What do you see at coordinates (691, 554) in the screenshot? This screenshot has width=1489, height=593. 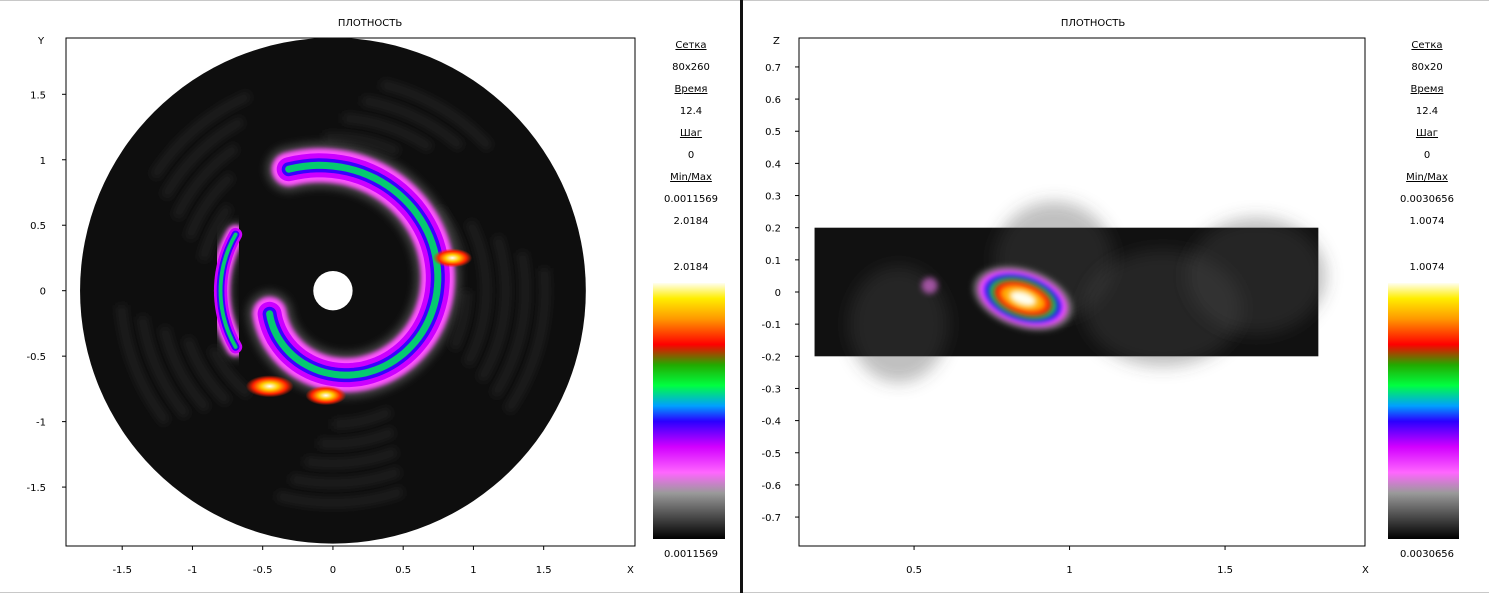 I see `colorbar-min-label: 0.0011569` at bounding box center [691, 554].